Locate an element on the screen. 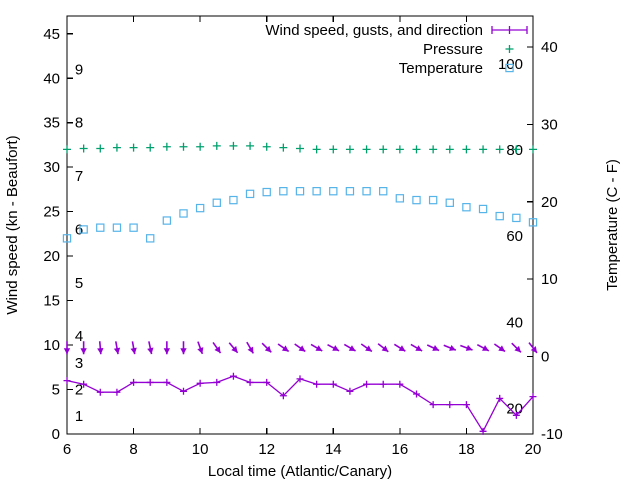 The image size is (640, 480). beaufort-scale-label: 4 is located at coordinates (79, 336).